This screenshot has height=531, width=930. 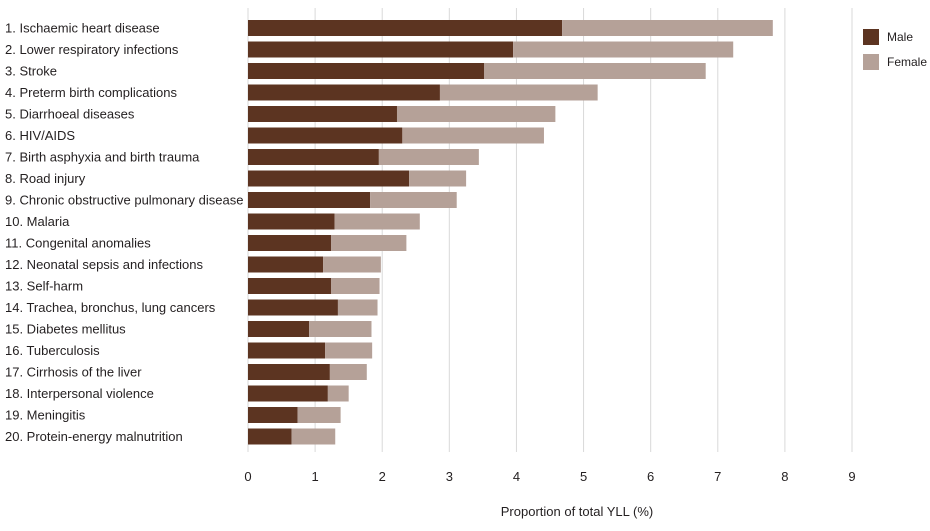 What do you see at coordinates (45, 415) in the screenshot?
I see `category-label: 19. Meningitis` at bounding box center [45, 415].